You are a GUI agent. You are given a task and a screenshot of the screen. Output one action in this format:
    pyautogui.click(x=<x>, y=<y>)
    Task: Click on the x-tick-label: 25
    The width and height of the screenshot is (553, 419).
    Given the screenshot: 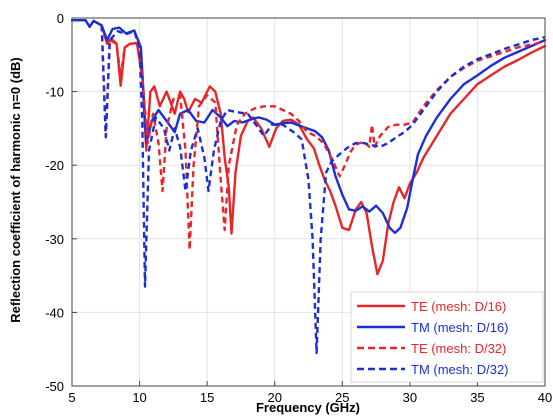 What is the action you would take?
    pyautogui.click(x=342, y=397)
    